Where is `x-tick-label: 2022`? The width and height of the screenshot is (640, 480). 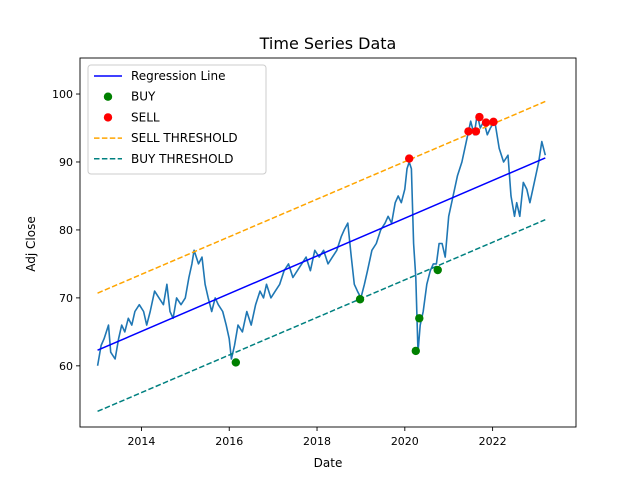 x-tick-label: 2022 is located at coordinates (493, 441).